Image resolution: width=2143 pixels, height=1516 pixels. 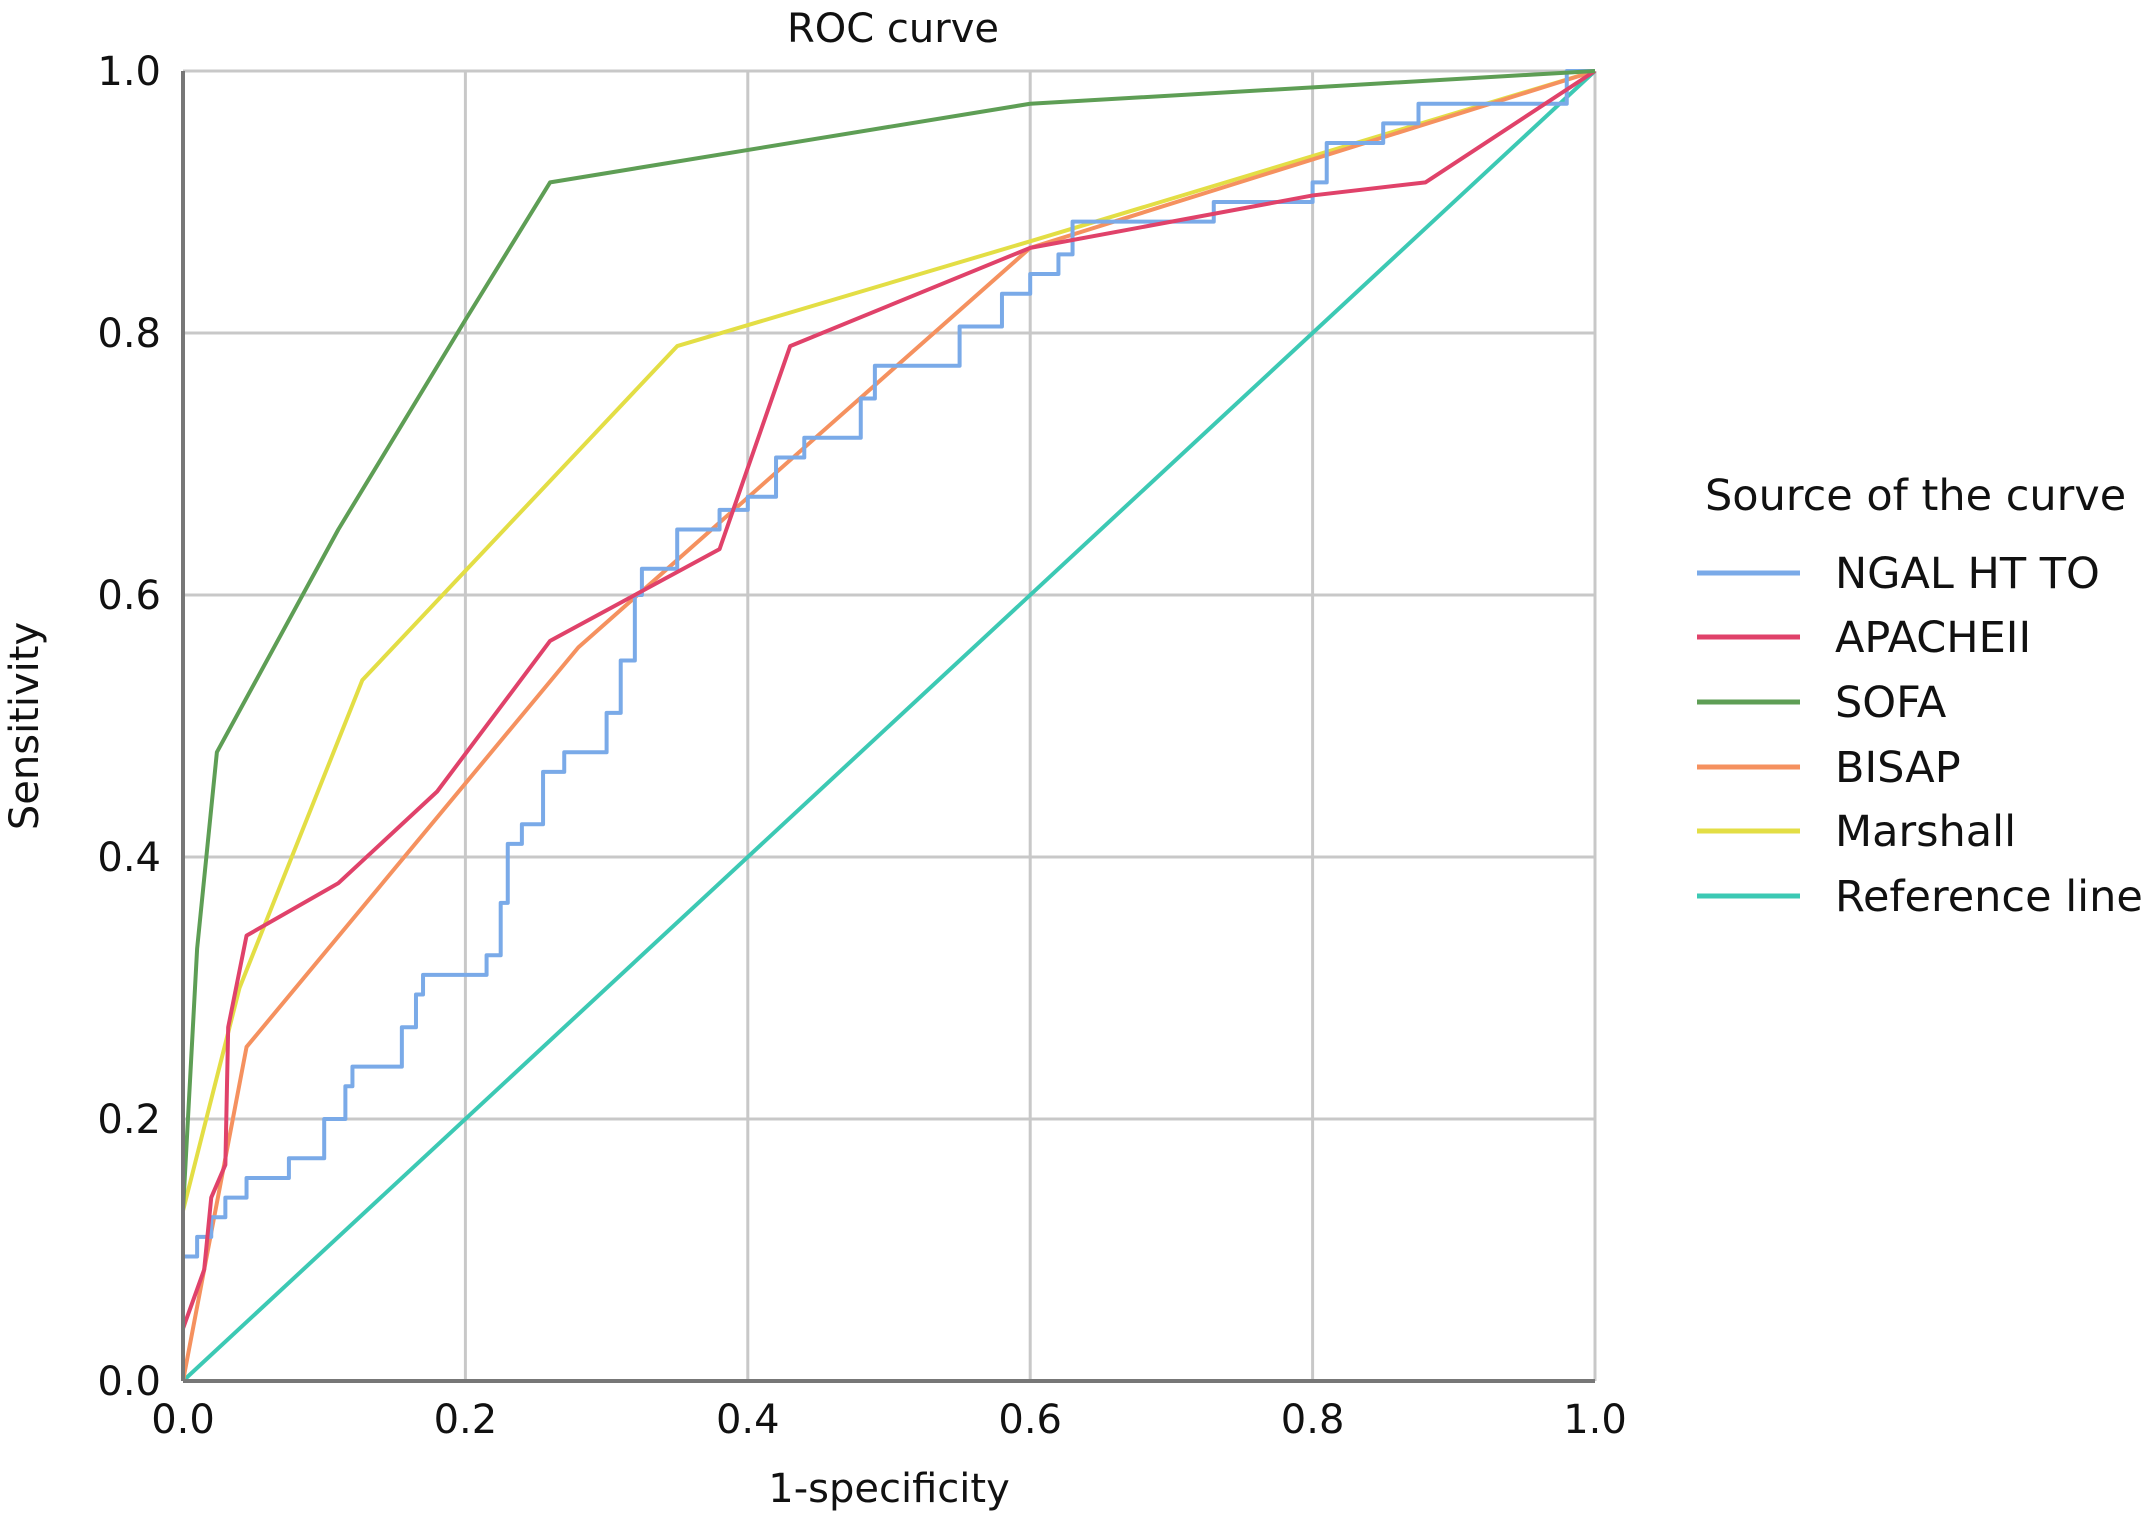 What do you see at coordinates (1967, 574) in the screenshot?
I see `legend-label: NGAL HT TO` at bounding box center [1967, 574].